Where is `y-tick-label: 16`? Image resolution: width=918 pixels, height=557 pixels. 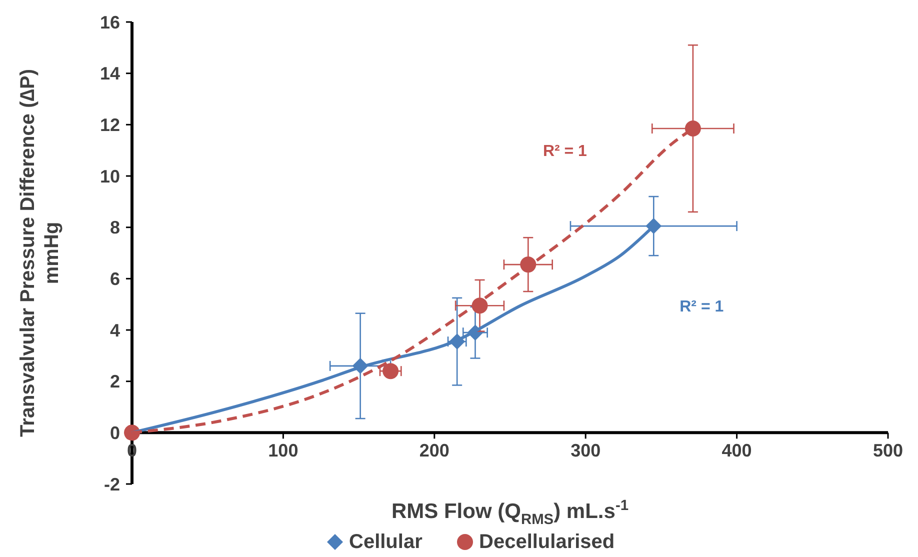 y-tick-label: 16 is located at coordinates (110, 22).